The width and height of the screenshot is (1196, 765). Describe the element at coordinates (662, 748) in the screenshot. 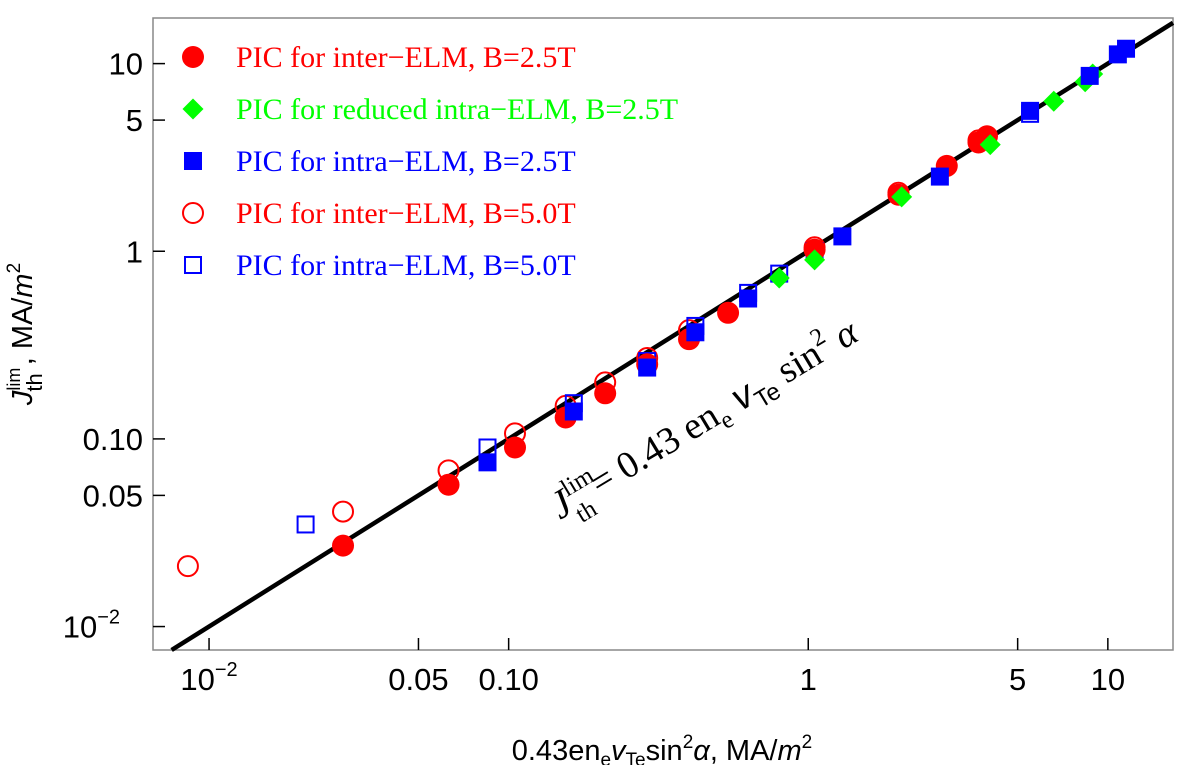

I see `x-axis-label: 0.43enevTesin2α, MA/m2` at that location.